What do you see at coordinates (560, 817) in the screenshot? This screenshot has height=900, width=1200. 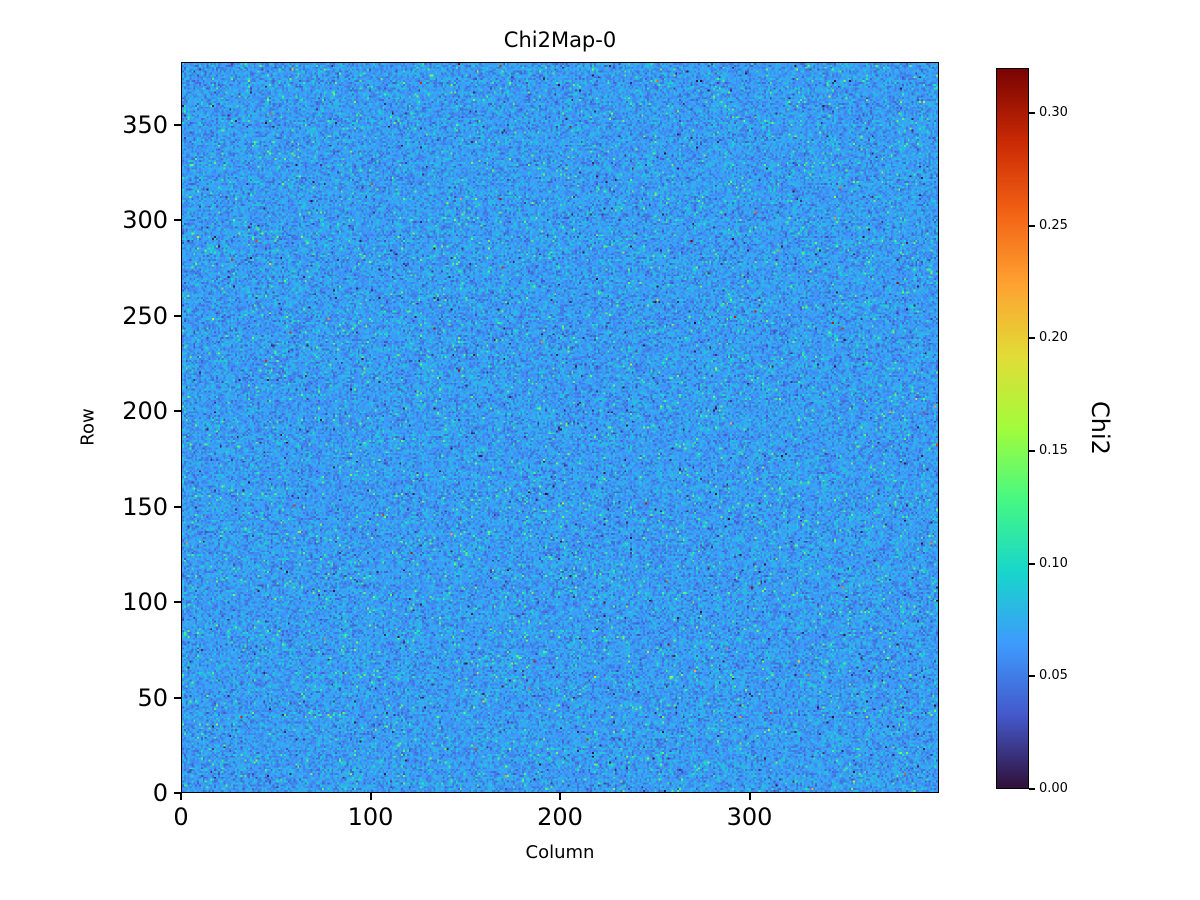 I see `x-tick-label: 200` at bounding box center [560, 817].